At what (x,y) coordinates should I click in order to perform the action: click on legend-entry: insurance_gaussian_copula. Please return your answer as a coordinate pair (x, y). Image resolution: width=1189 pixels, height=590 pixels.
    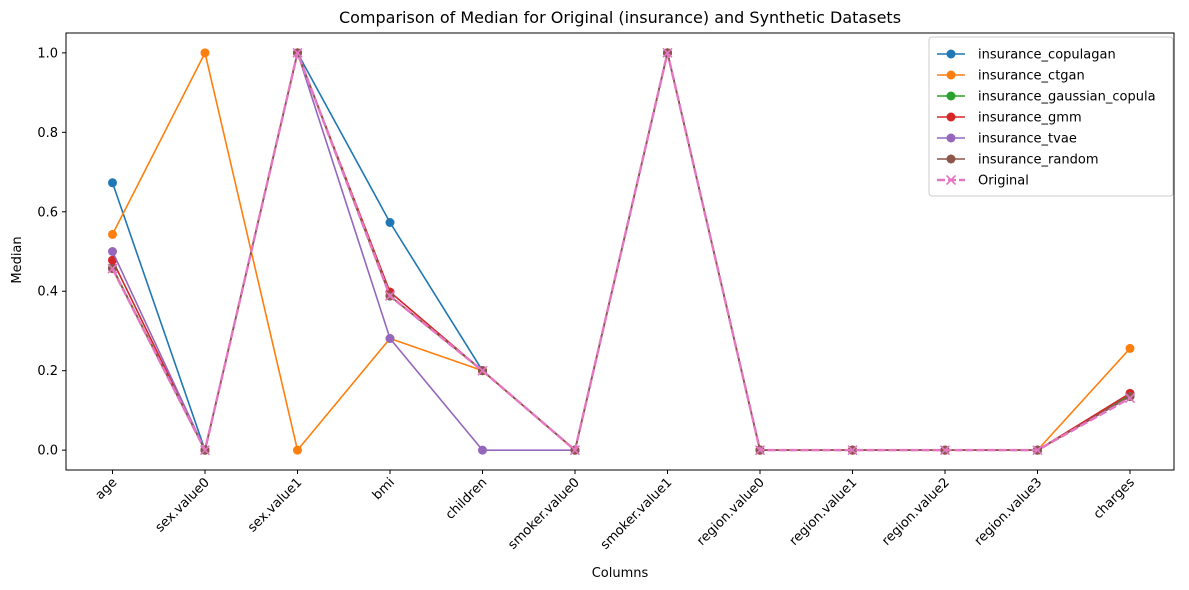
    Looking at the image, I should click on (1046, 97).